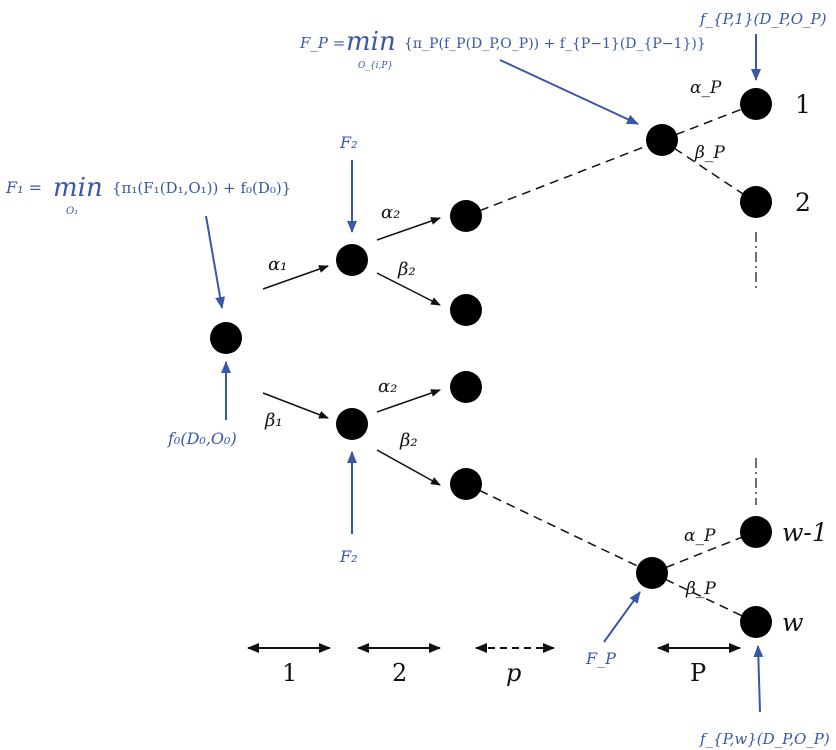 This screenshot has height=750, width=836. What do you see at coordinates (72, 211) in the screenshot?
I see `formula-F1-sub: O₁` at bounding box center [72, 211].